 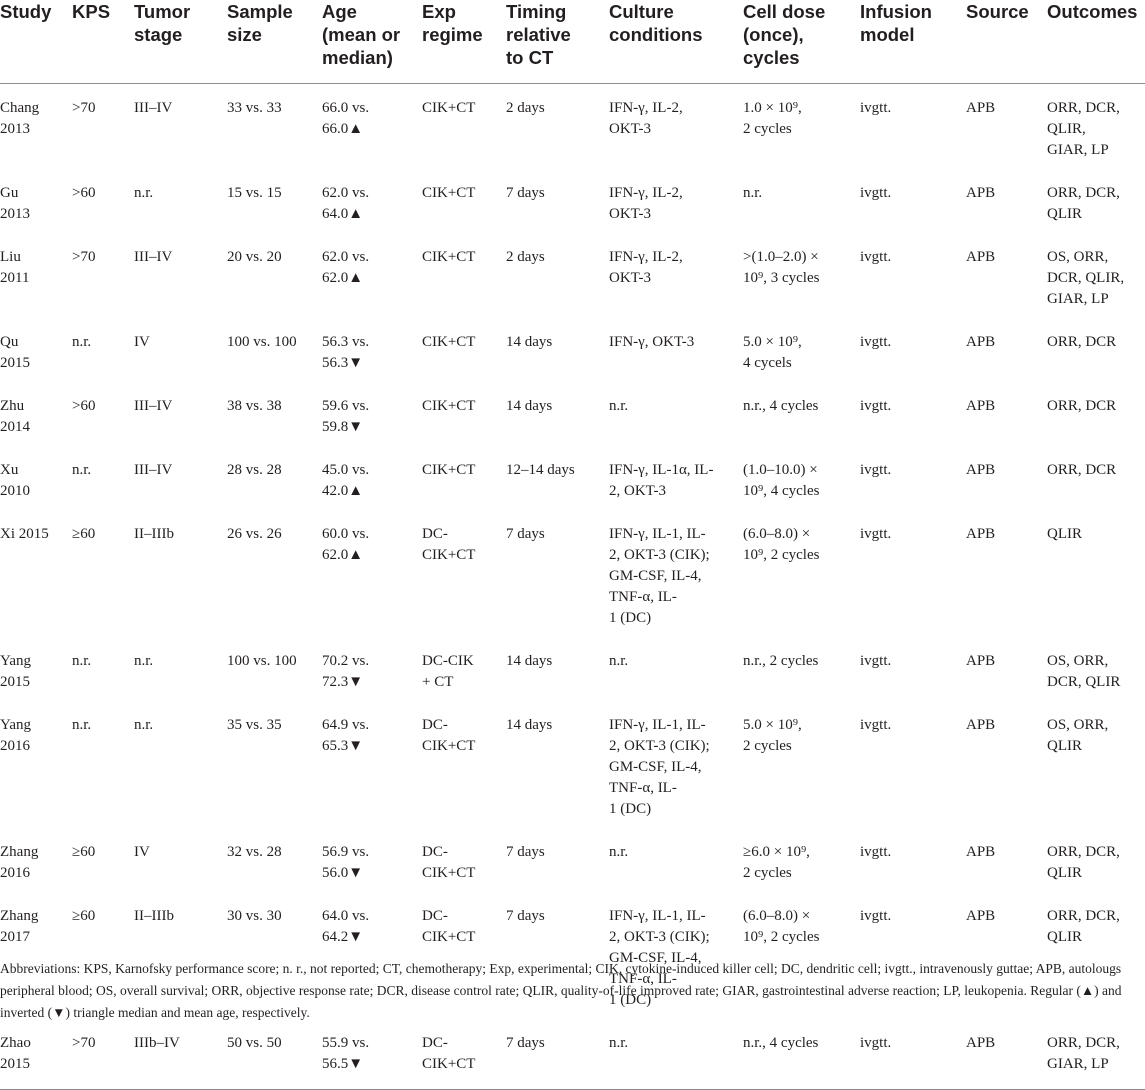 I want to click on cell-text: 10⁹, 4 cycles, so click(x=781, y=491).